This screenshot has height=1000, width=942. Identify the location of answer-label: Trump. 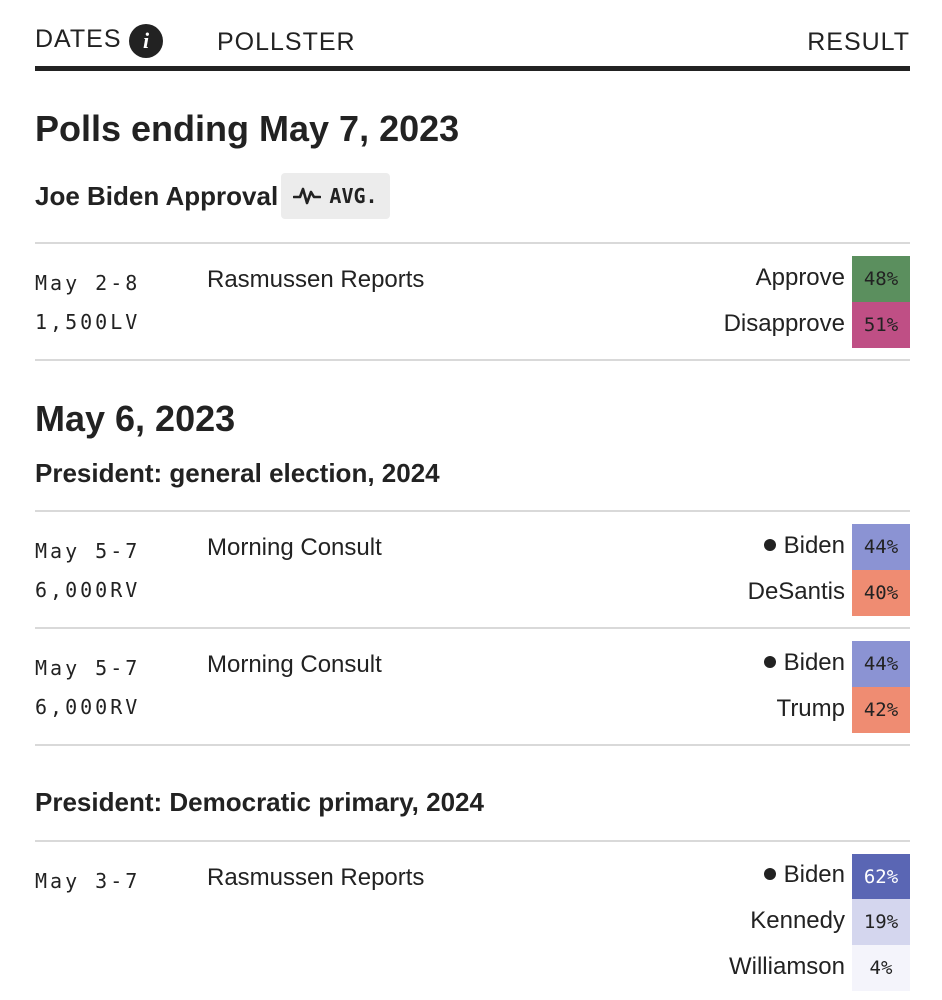
(810, 708).